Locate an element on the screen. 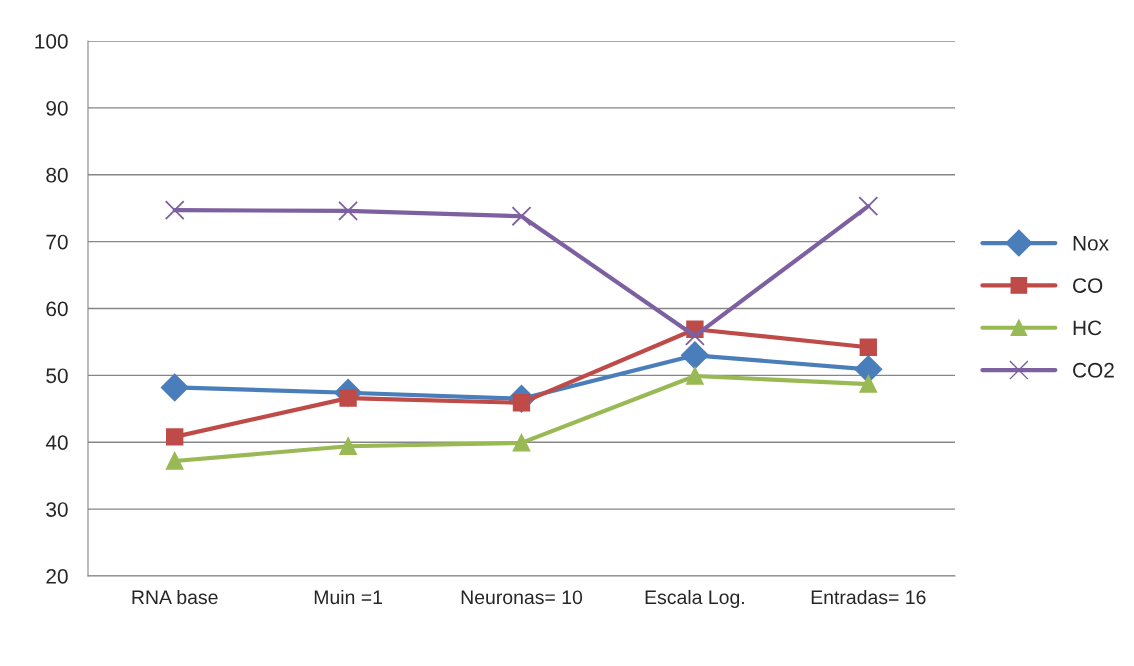 The width and height of the screenshot is (1134, 666). x-tick-label: RNA base is located at coordinates (175, 597).